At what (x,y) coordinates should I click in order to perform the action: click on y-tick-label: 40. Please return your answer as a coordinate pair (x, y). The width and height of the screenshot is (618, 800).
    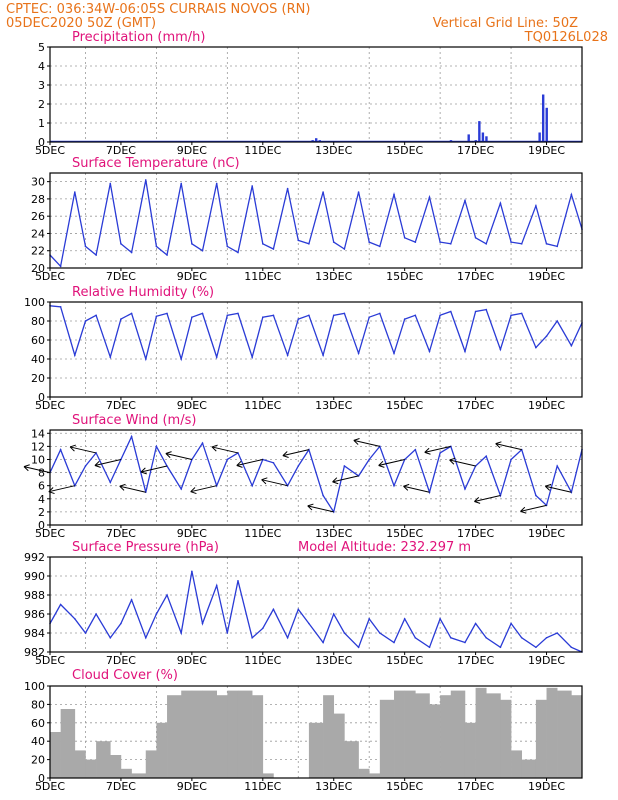
    Looking at the image, I should click on (38, 359).